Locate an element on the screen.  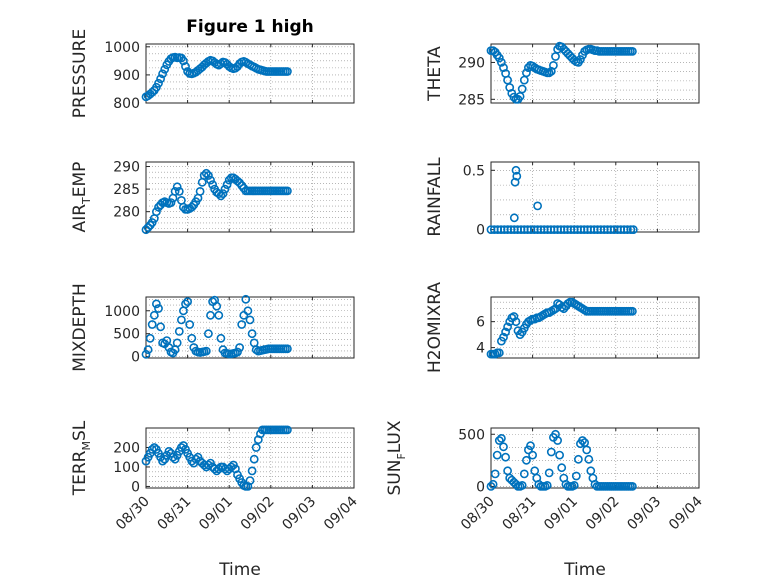
y-tick-label: 6 is located at coordinates (480, 323).